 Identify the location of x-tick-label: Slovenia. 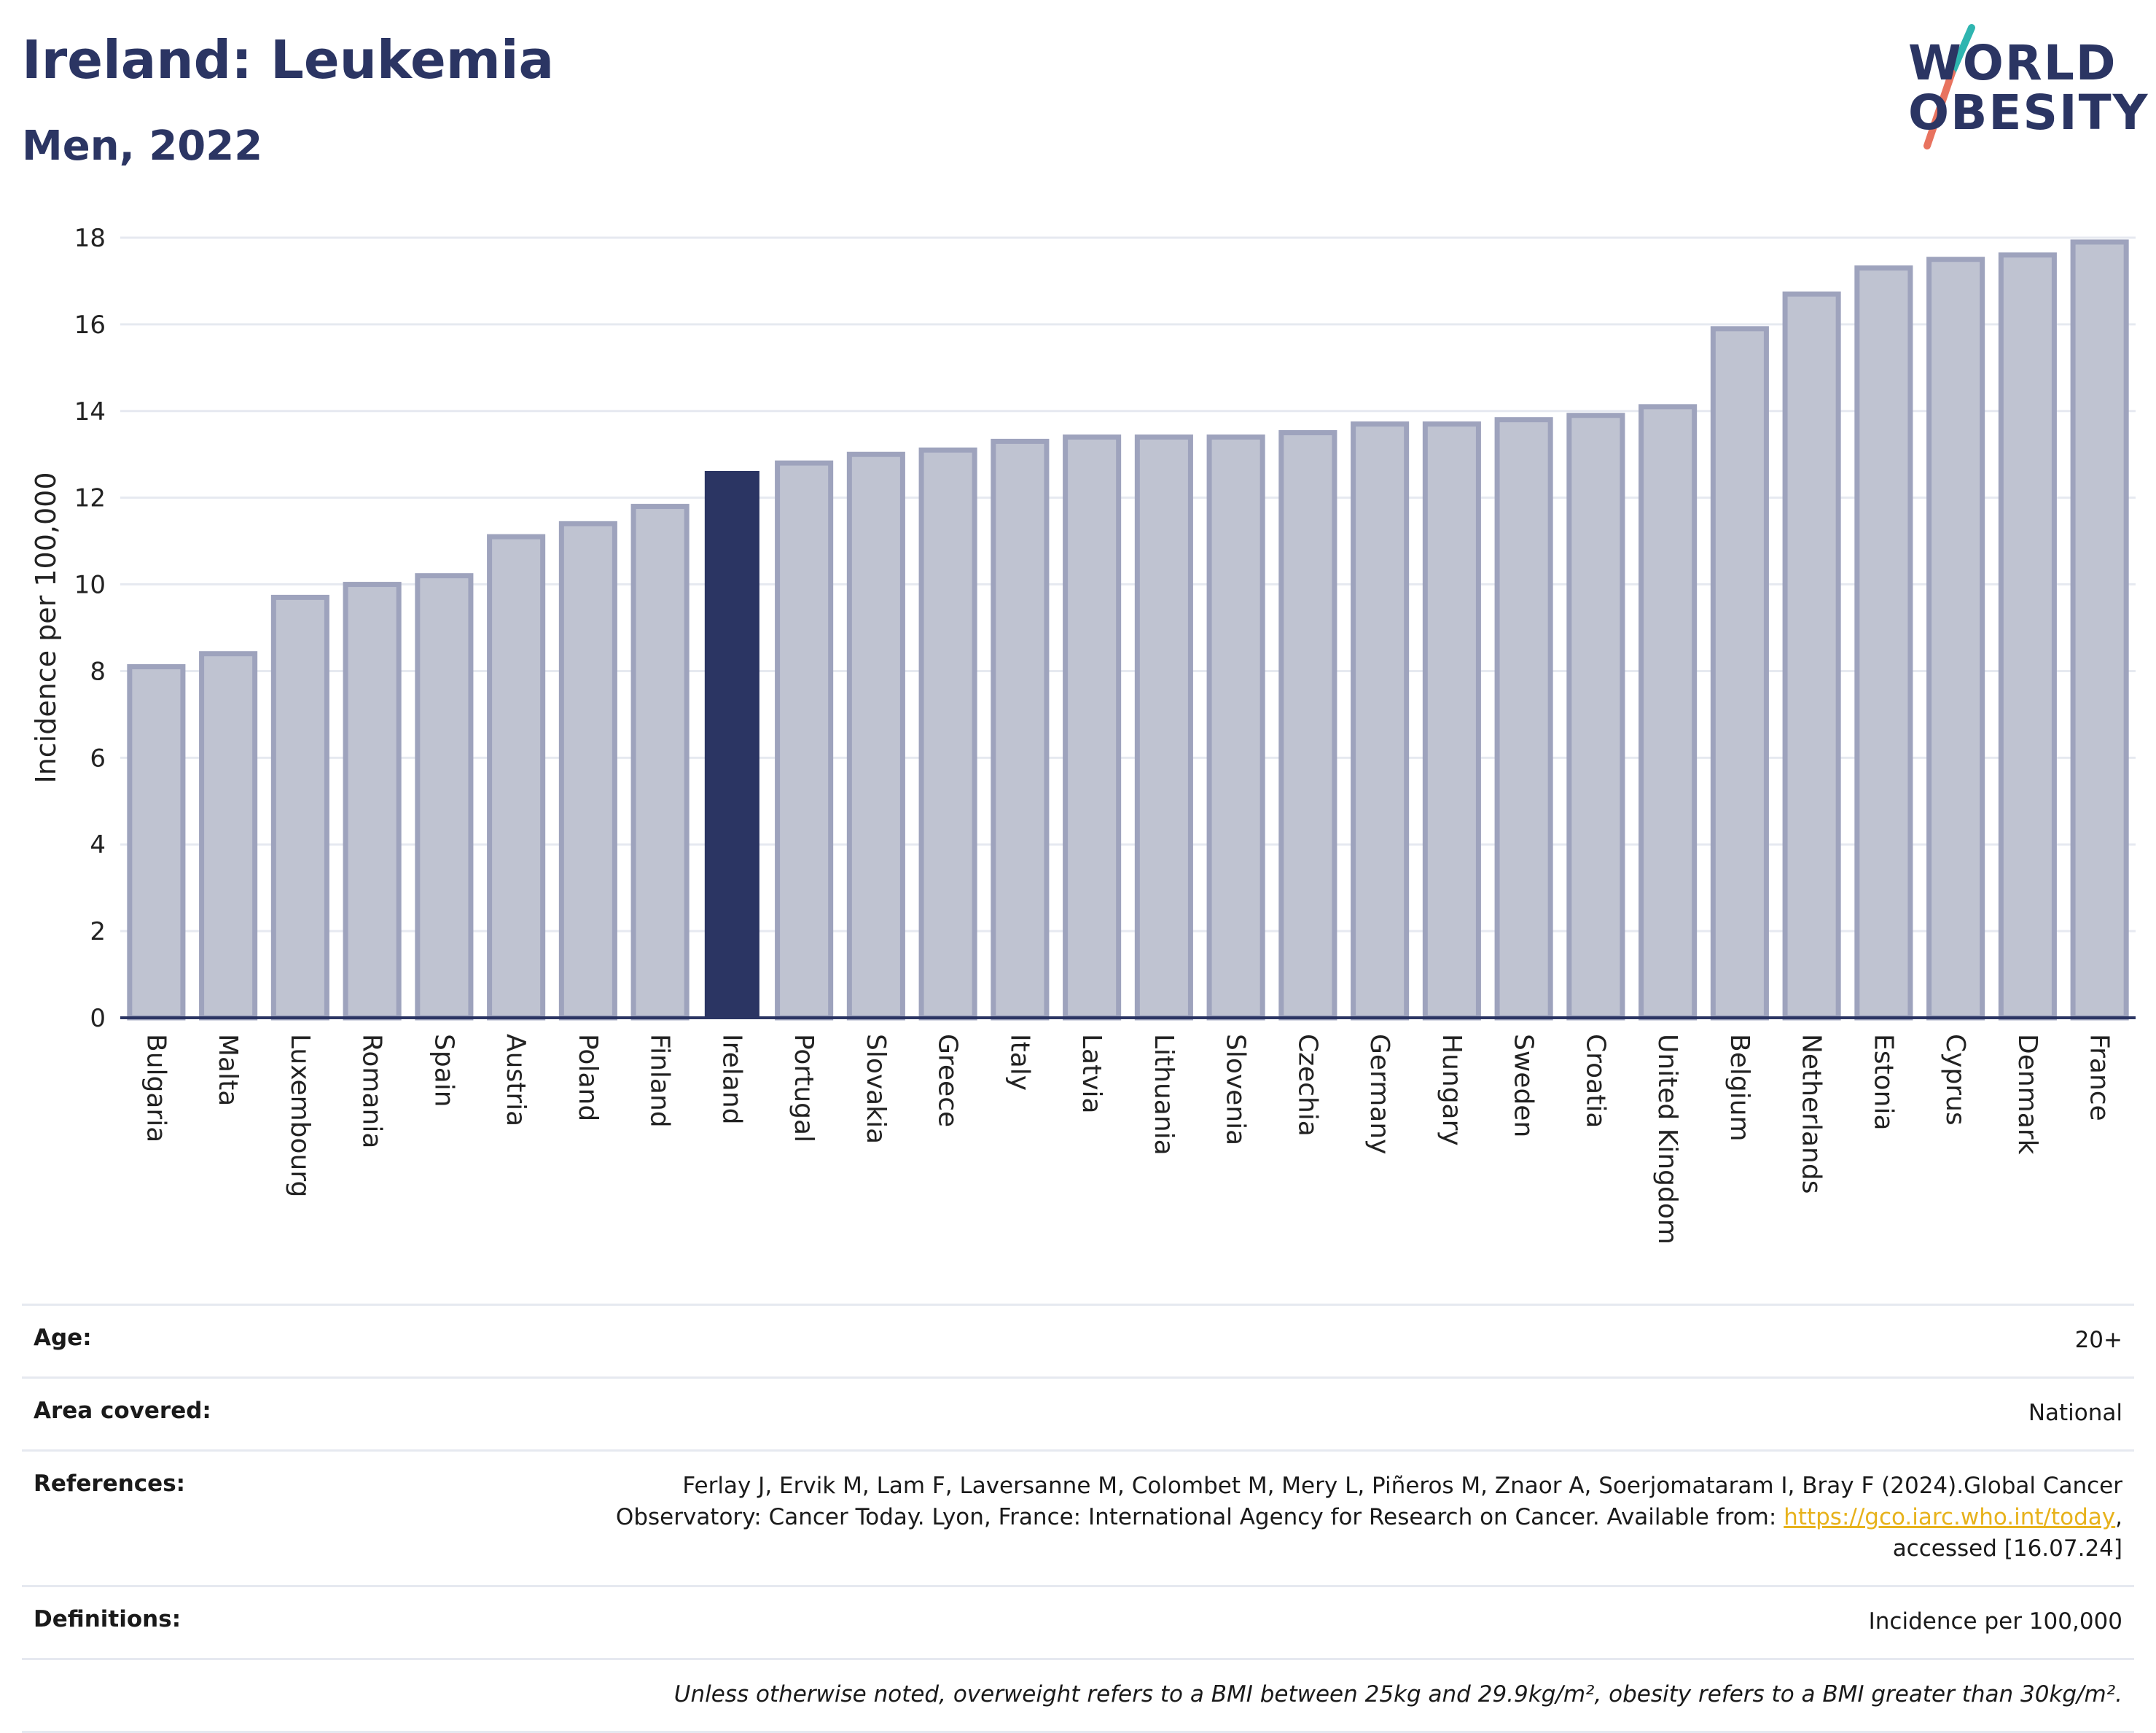
(1236, 1089).